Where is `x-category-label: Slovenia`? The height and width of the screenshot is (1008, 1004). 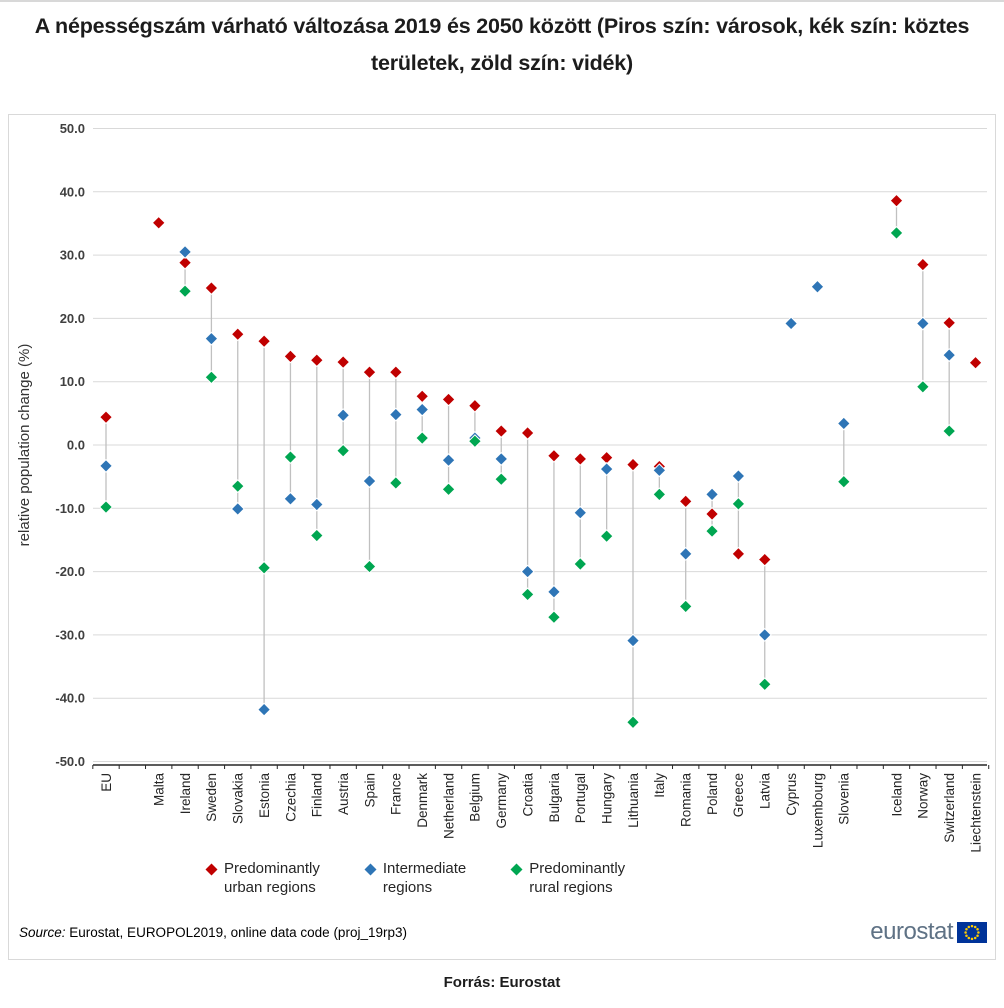 x-category-label: Slovenia is located at coordinates (844, 799).